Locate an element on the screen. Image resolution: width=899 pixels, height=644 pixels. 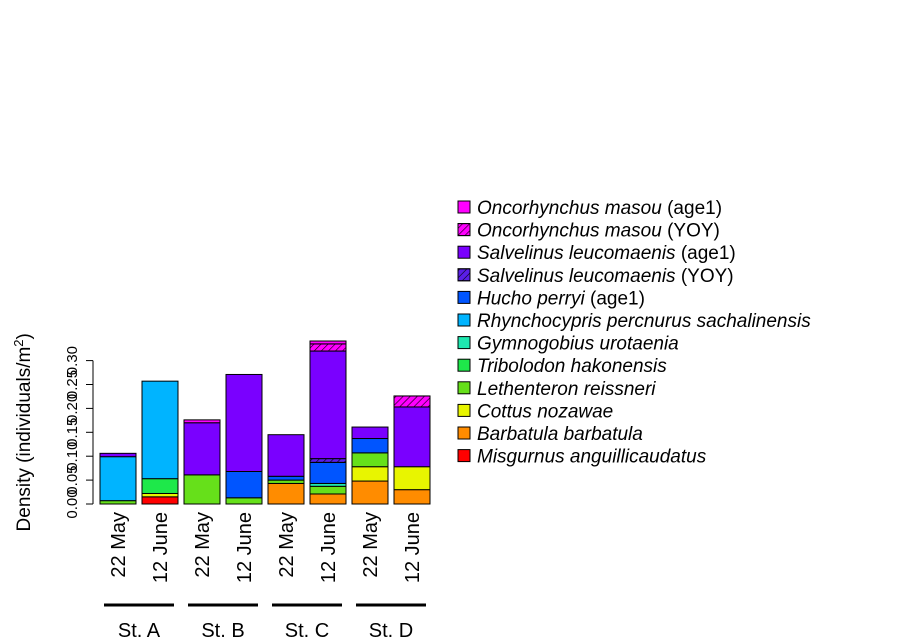
legend-label: Gymnogobius urotaenia is located at coordinates (578, 344).